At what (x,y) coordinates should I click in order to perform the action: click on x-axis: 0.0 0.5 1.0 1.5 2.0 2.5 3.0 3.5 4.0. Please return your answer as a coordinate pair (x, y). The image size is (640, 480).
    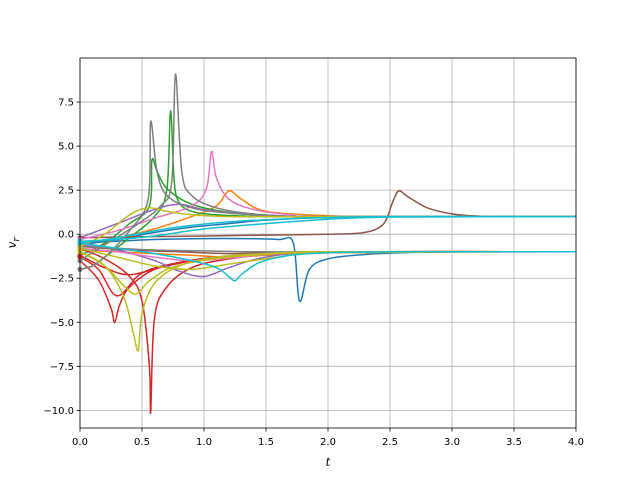
    Looking at the image, I should click on (328, 438).